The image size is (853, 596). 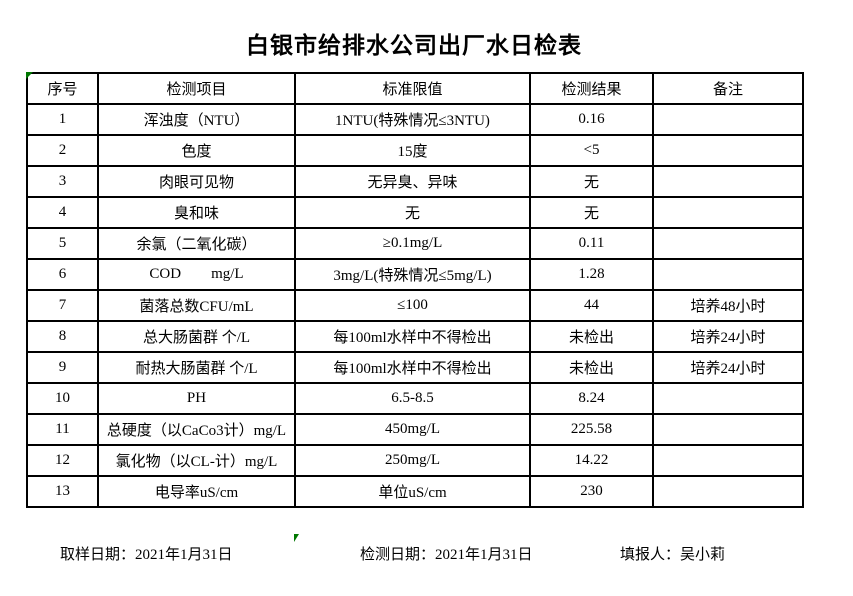 What do you see at coordinates (591, 119) in the screenshot?
I see `cell-result: 0.16` at bounding box center [591, 119].